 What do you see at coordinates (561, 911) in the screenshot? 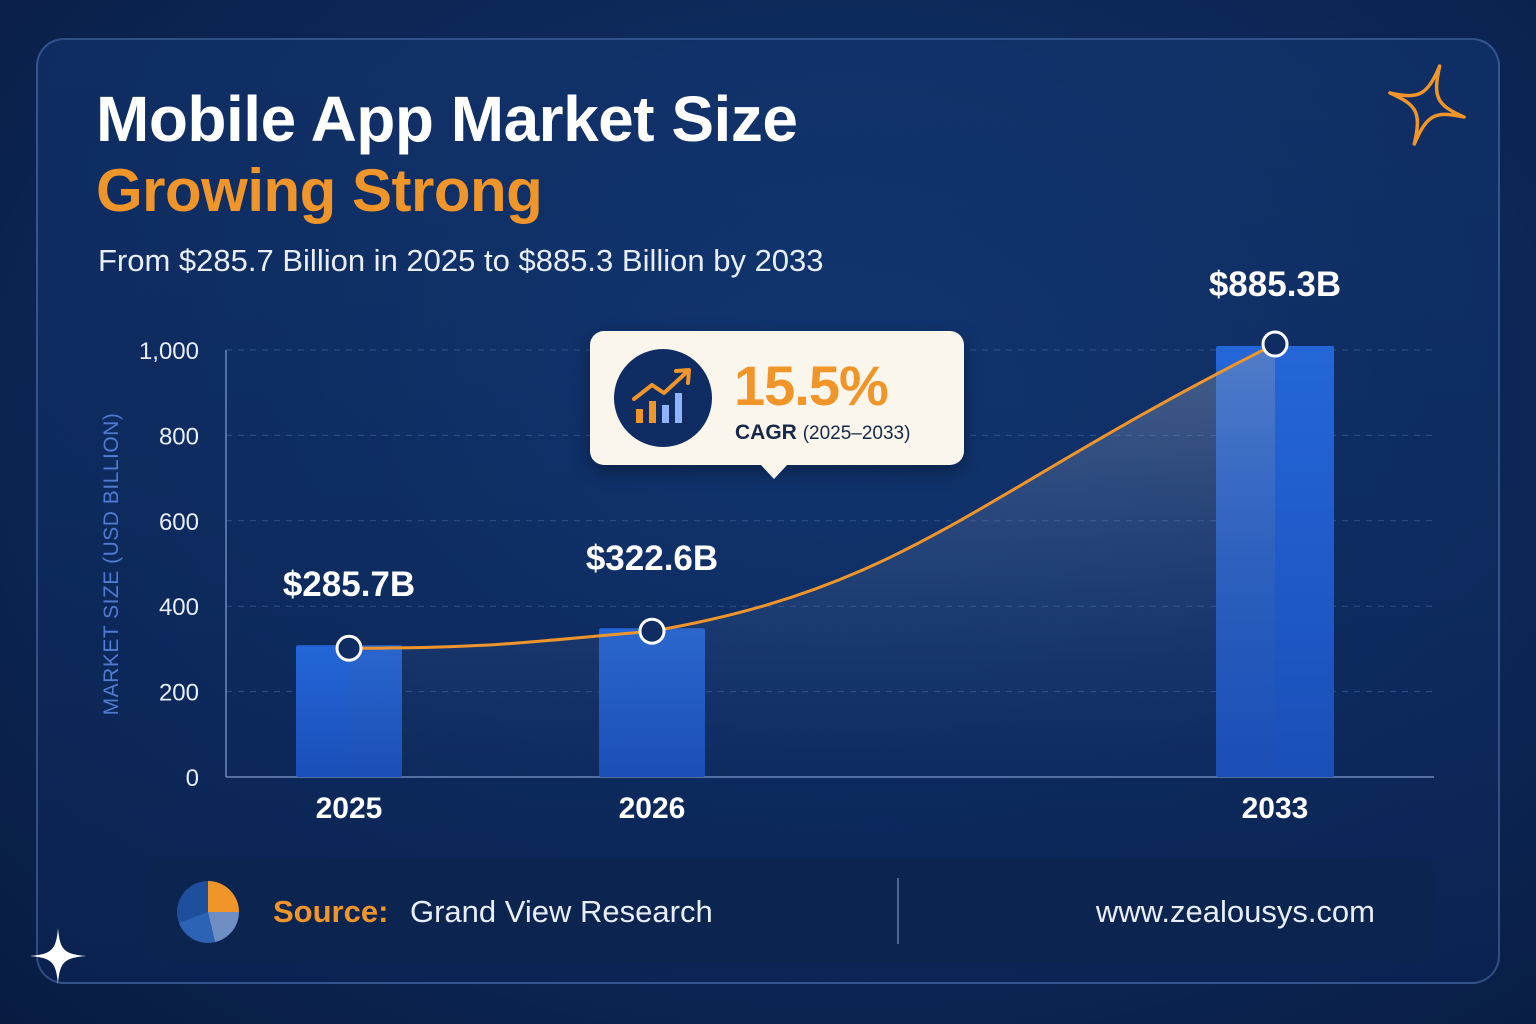
I see `source-value: Grand View Research` at bounding box center [561, 911].